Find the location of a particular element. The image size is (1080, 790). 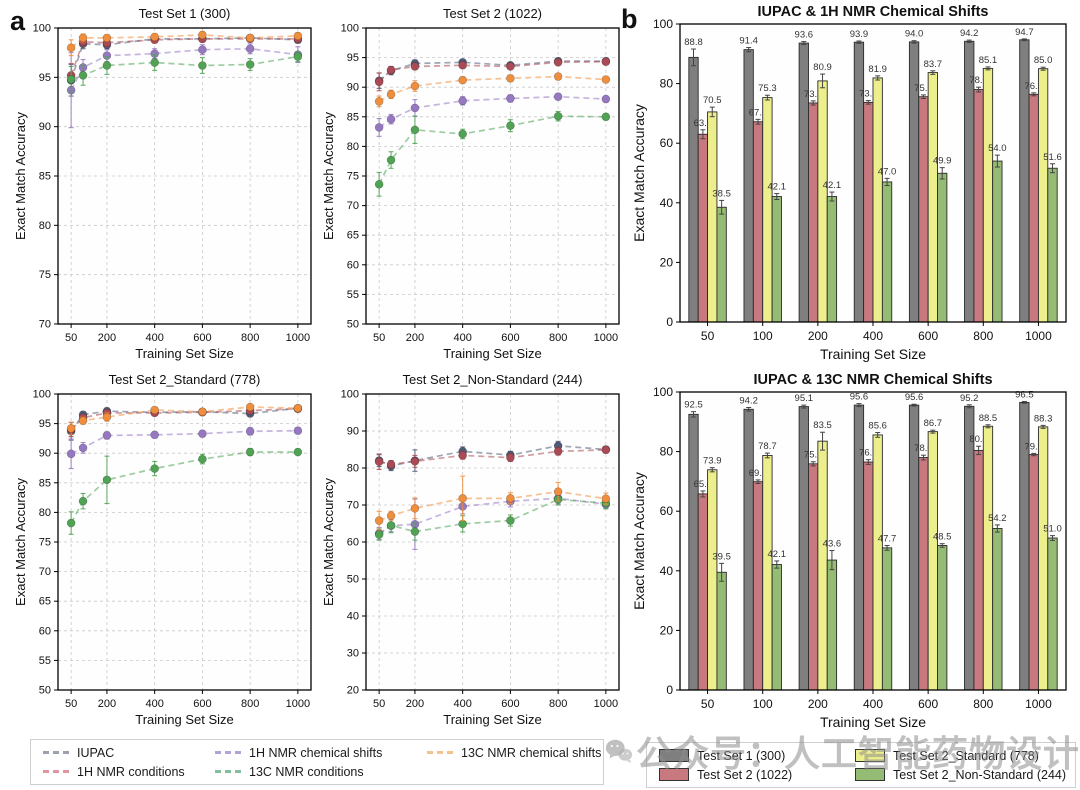

chart-title: IUPAC & 13C NMR Chemical Shifts is located at coordinates (872, 380).